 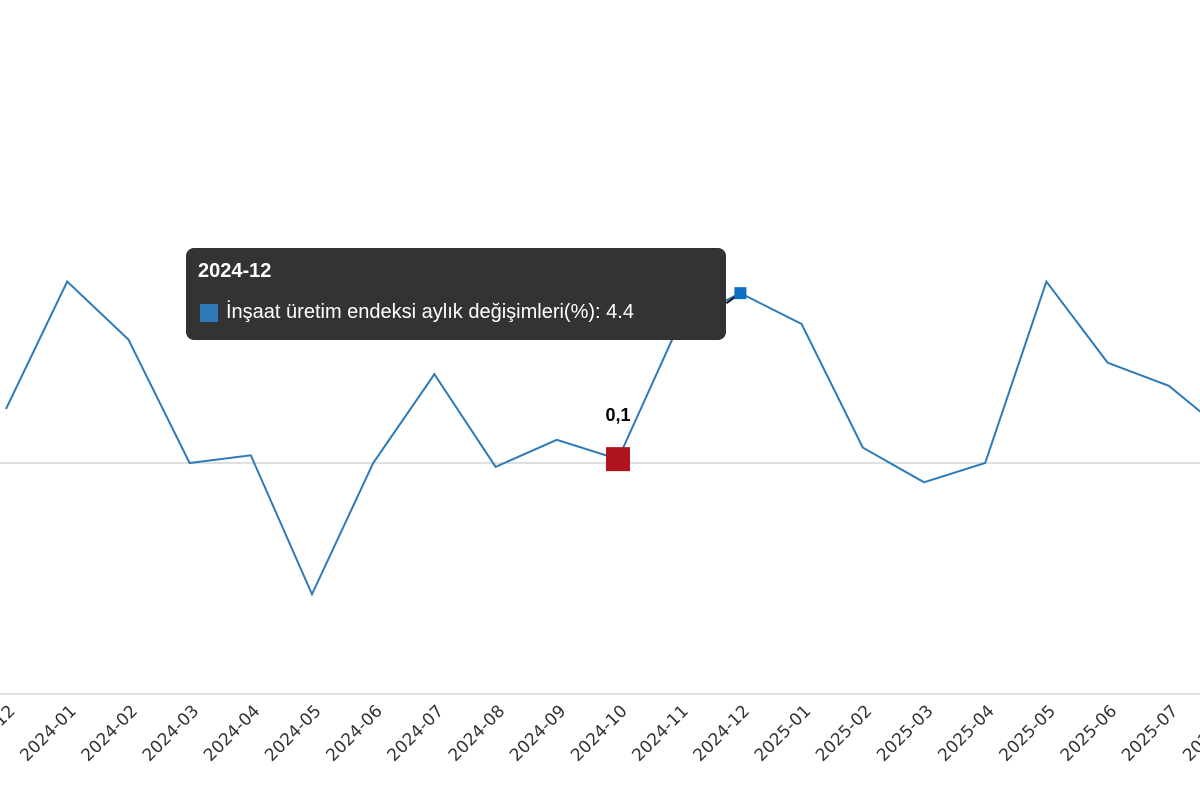 I want to click on x-tick-label: 2024-12, so click(x=722, y=733).